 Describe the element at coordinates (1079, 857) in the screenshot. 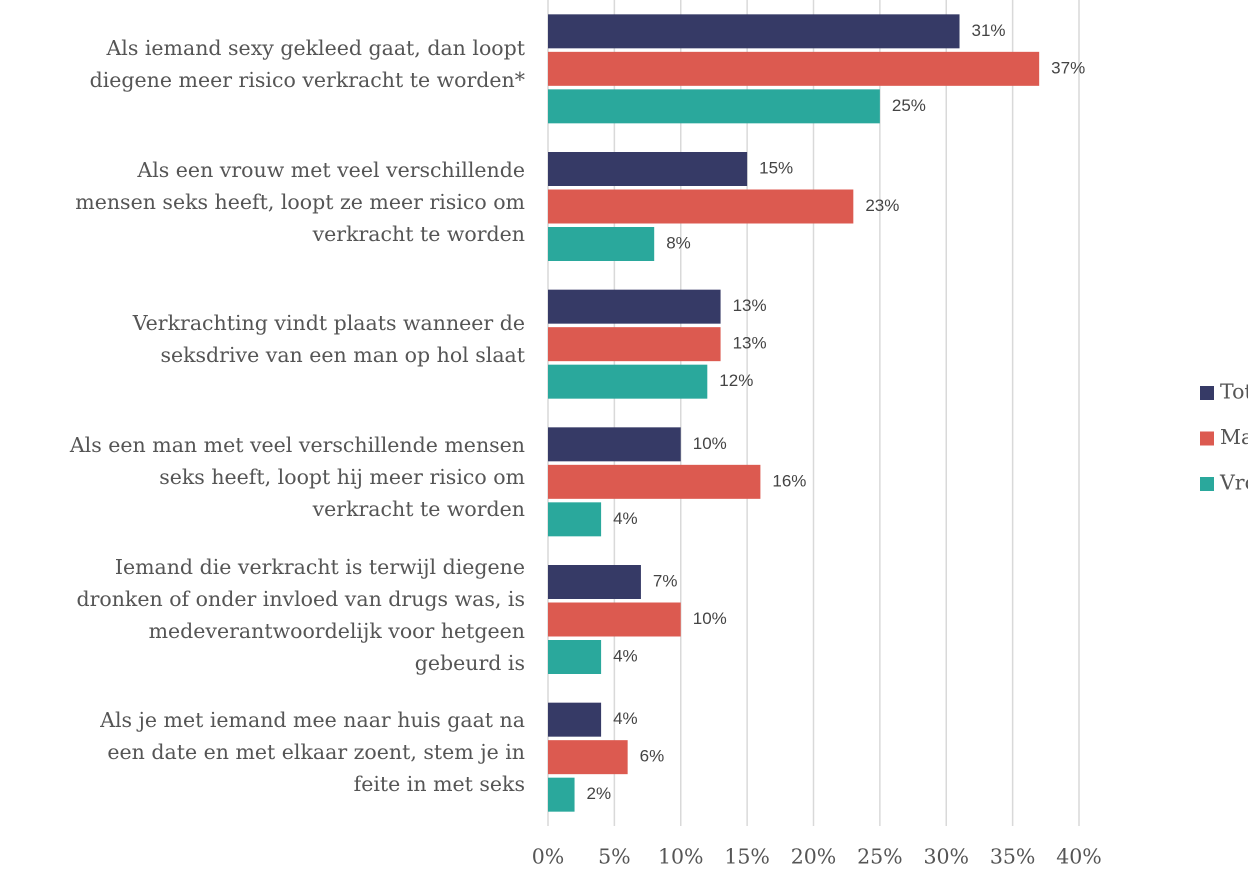

I see `x-tick-label: 40%` at that location.